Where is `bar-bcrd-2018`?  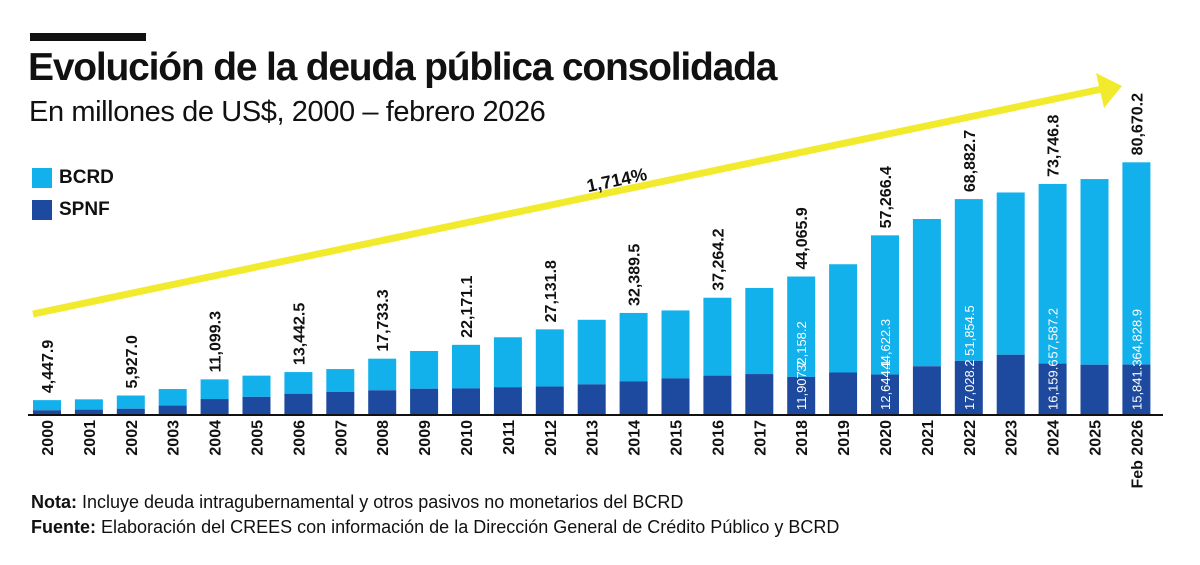
bar-bcrd-2018 is located at coordinates (801, 326).